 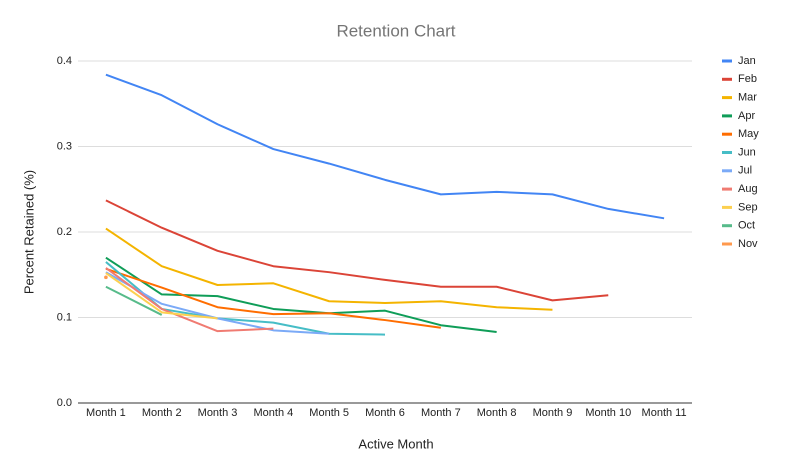 I want to click on y-tick-label: 0.1, so click(x=64, y=317).